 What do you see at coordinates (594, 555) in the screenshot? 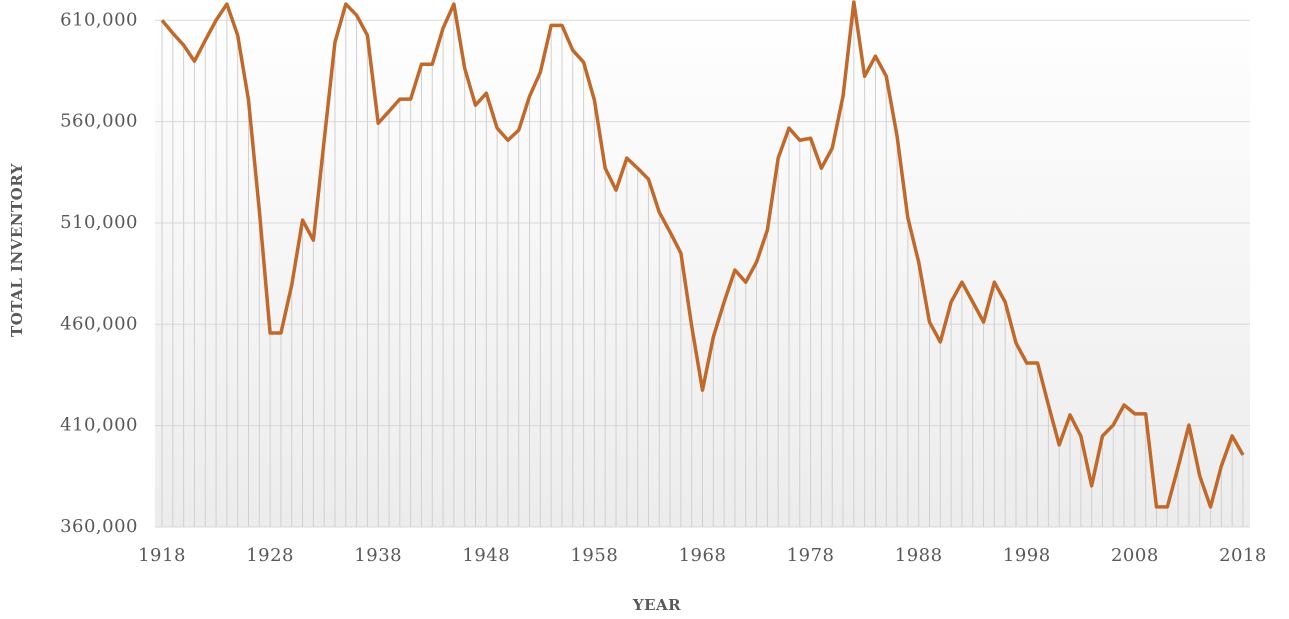
I see `x-tick-label: 1958` at bounding box center [594, 555].